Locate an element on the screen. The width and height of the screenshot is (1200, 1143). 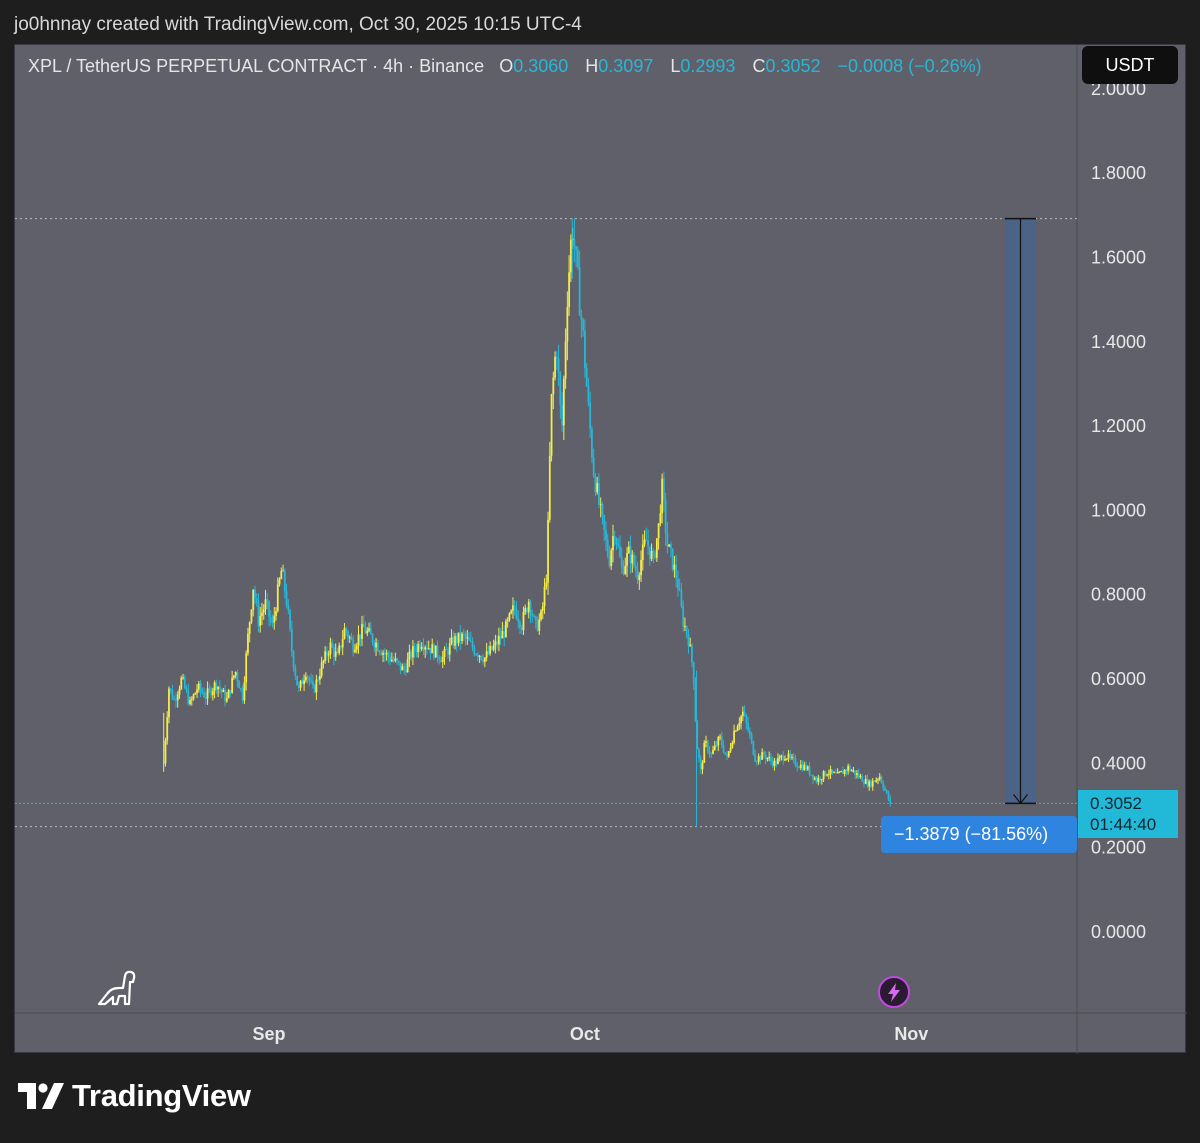
y-tick-label: 0.2000 is located at coordinates (1118, 848).